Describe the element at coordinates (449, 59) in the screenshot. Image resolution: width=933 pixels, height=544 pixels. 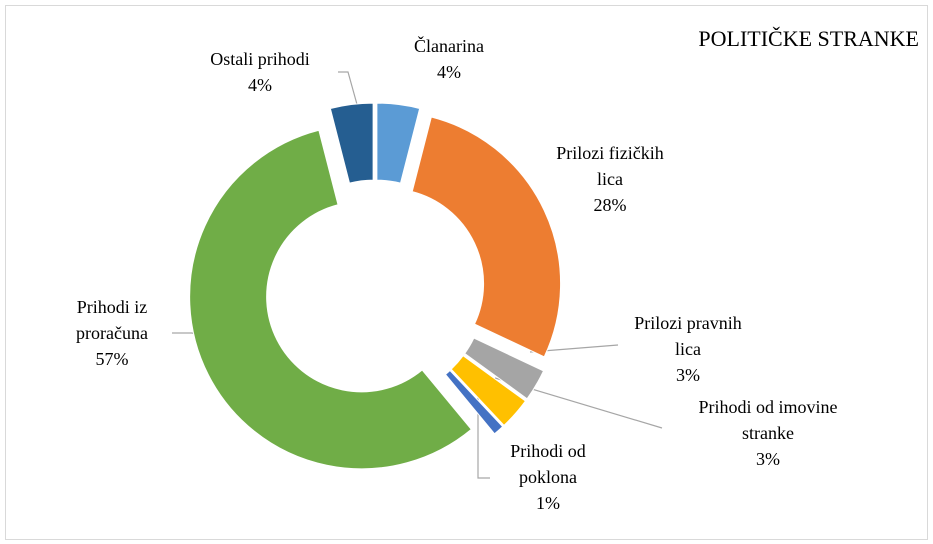
I see `data-label: Članarina 4%` at that location.